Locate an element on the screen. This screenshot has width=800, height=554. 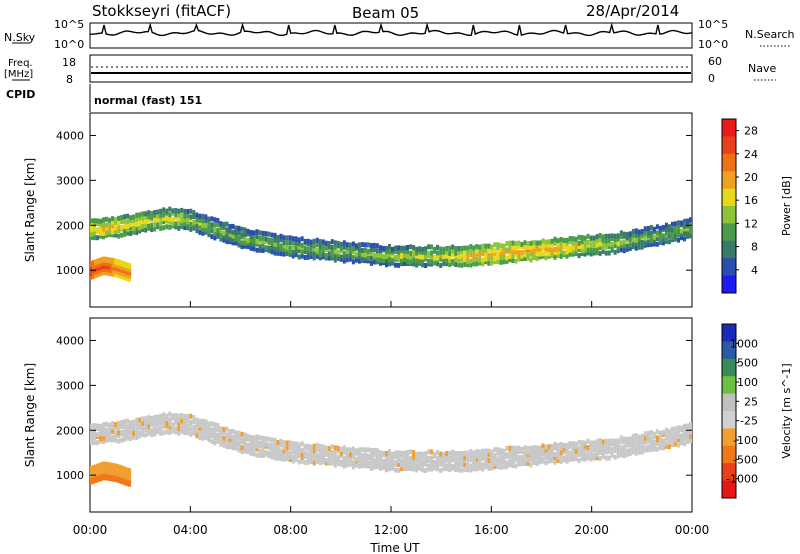
x-tick-label: 04:00 is located at coordinates (190, 530).